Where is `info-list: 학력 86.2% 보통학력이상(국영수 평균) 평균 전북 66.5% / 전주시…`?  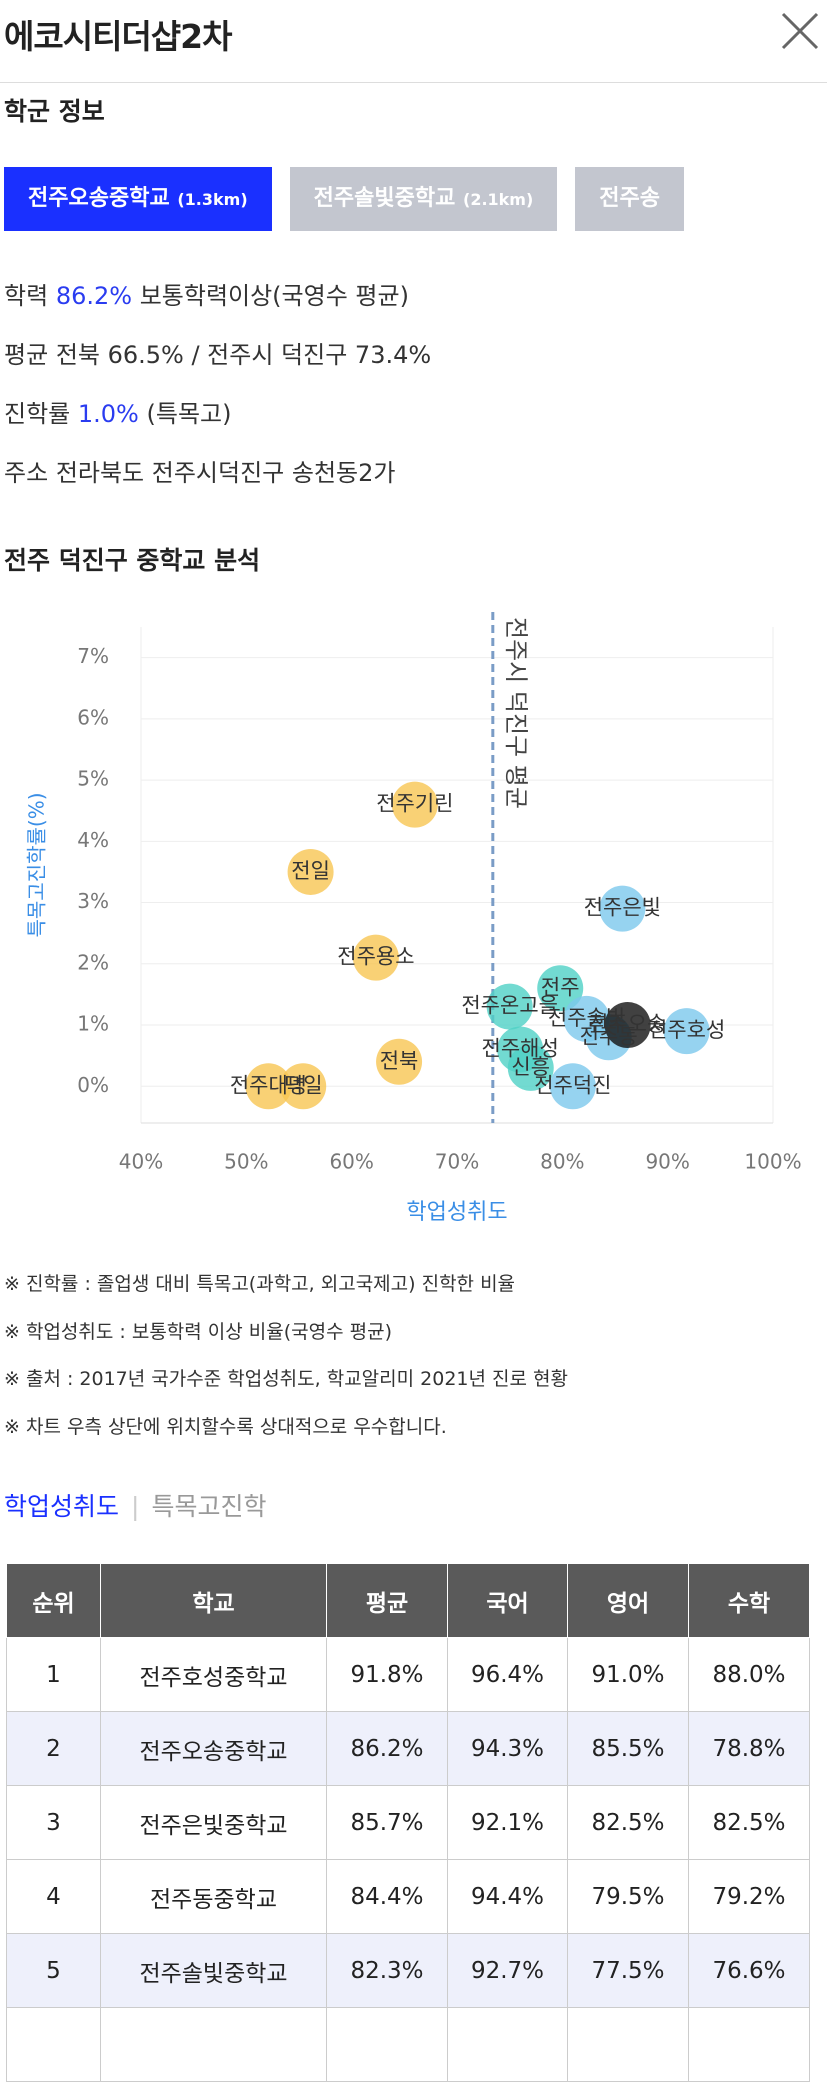
info-list: 학력 86.2% 보통학력이상(국영수 평균) 평균 전북 66.5% / 전주시… is located at coordinates (217, 394).